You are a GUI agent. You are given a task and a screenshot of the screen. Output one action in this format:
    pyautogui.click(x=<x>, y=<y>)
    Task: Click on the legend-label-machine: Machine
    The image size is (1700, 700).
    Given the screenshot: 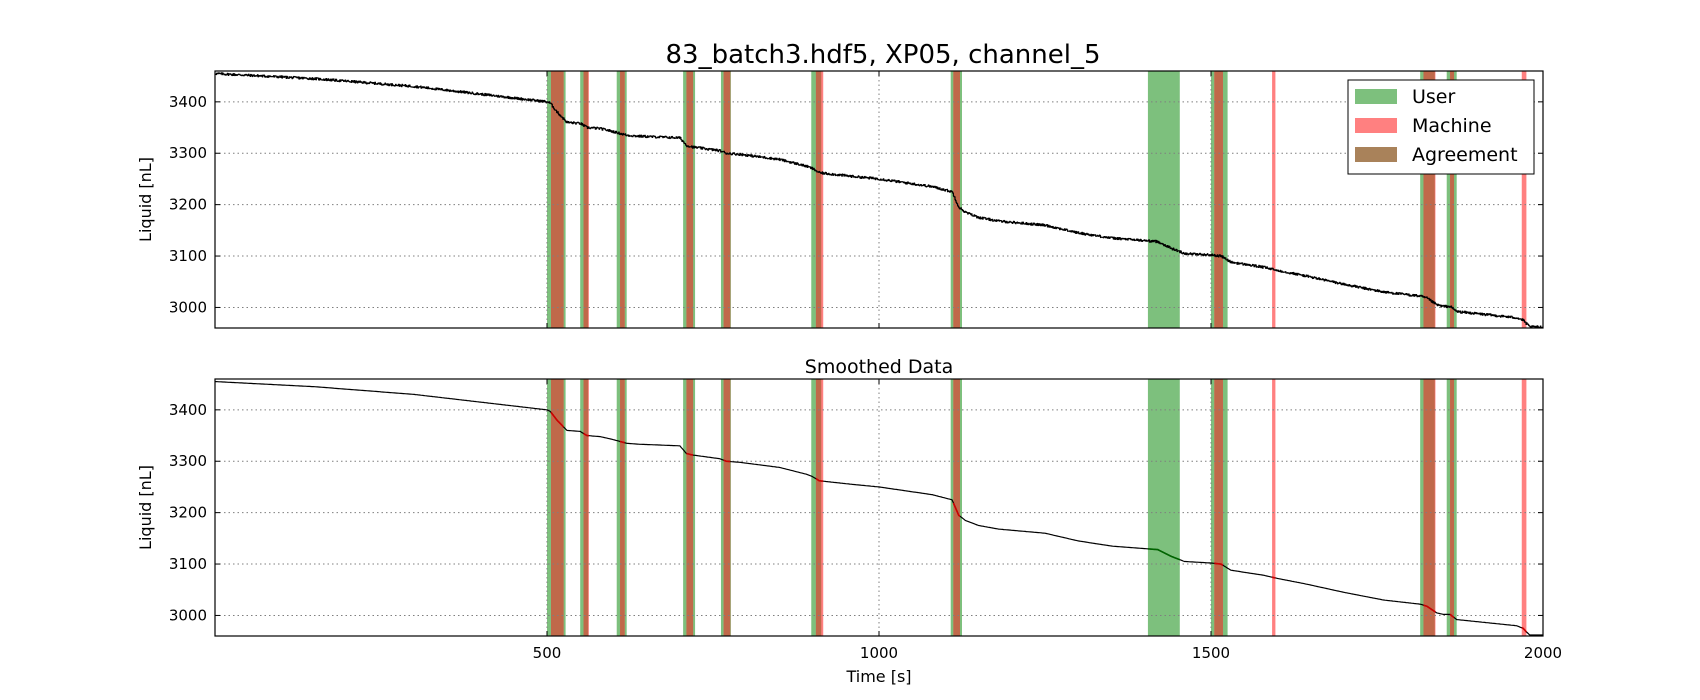 What is the action you would take?
    pyautogui.click(x=1452, y=126)
    